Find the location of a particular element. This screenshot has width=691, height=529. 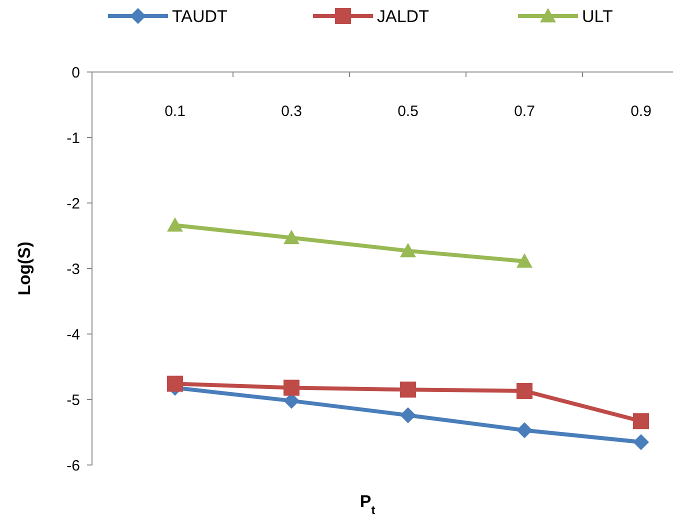

x-tick-label: 0.9 is located at coordinates (641, 111).